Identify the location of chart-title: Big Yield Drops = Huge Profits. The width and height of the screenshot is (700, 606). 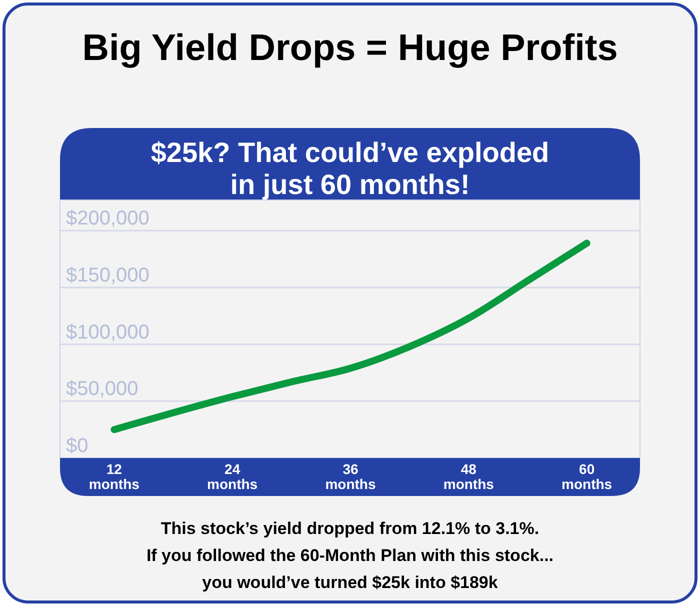
(350, 47).